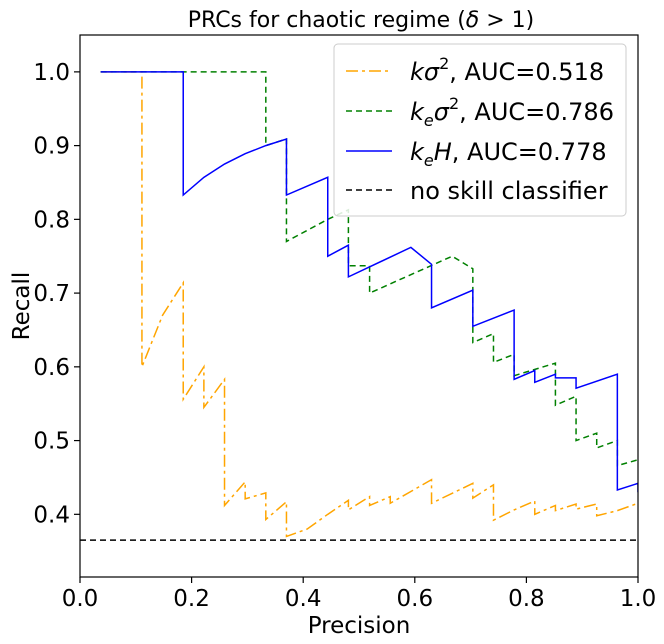  Describe the element at coordinates (526, 599) in the screenshot. I see `x-tick-label: 0.8` at that location.